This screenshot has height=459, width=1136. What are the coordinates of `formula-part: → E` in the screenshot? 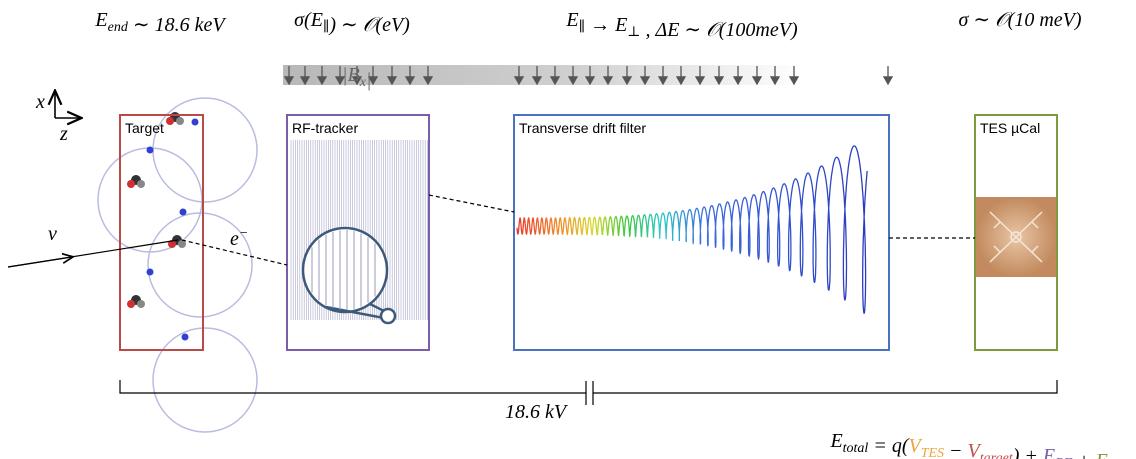 It's located at (606, 25).